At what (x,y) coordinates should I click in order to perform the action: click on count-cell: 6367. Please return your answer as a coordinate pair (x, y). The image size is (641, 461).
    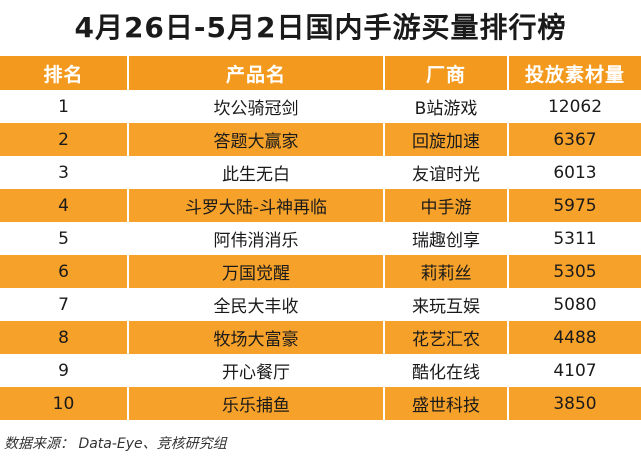
    Looking at the image, I should click on (574, 139).